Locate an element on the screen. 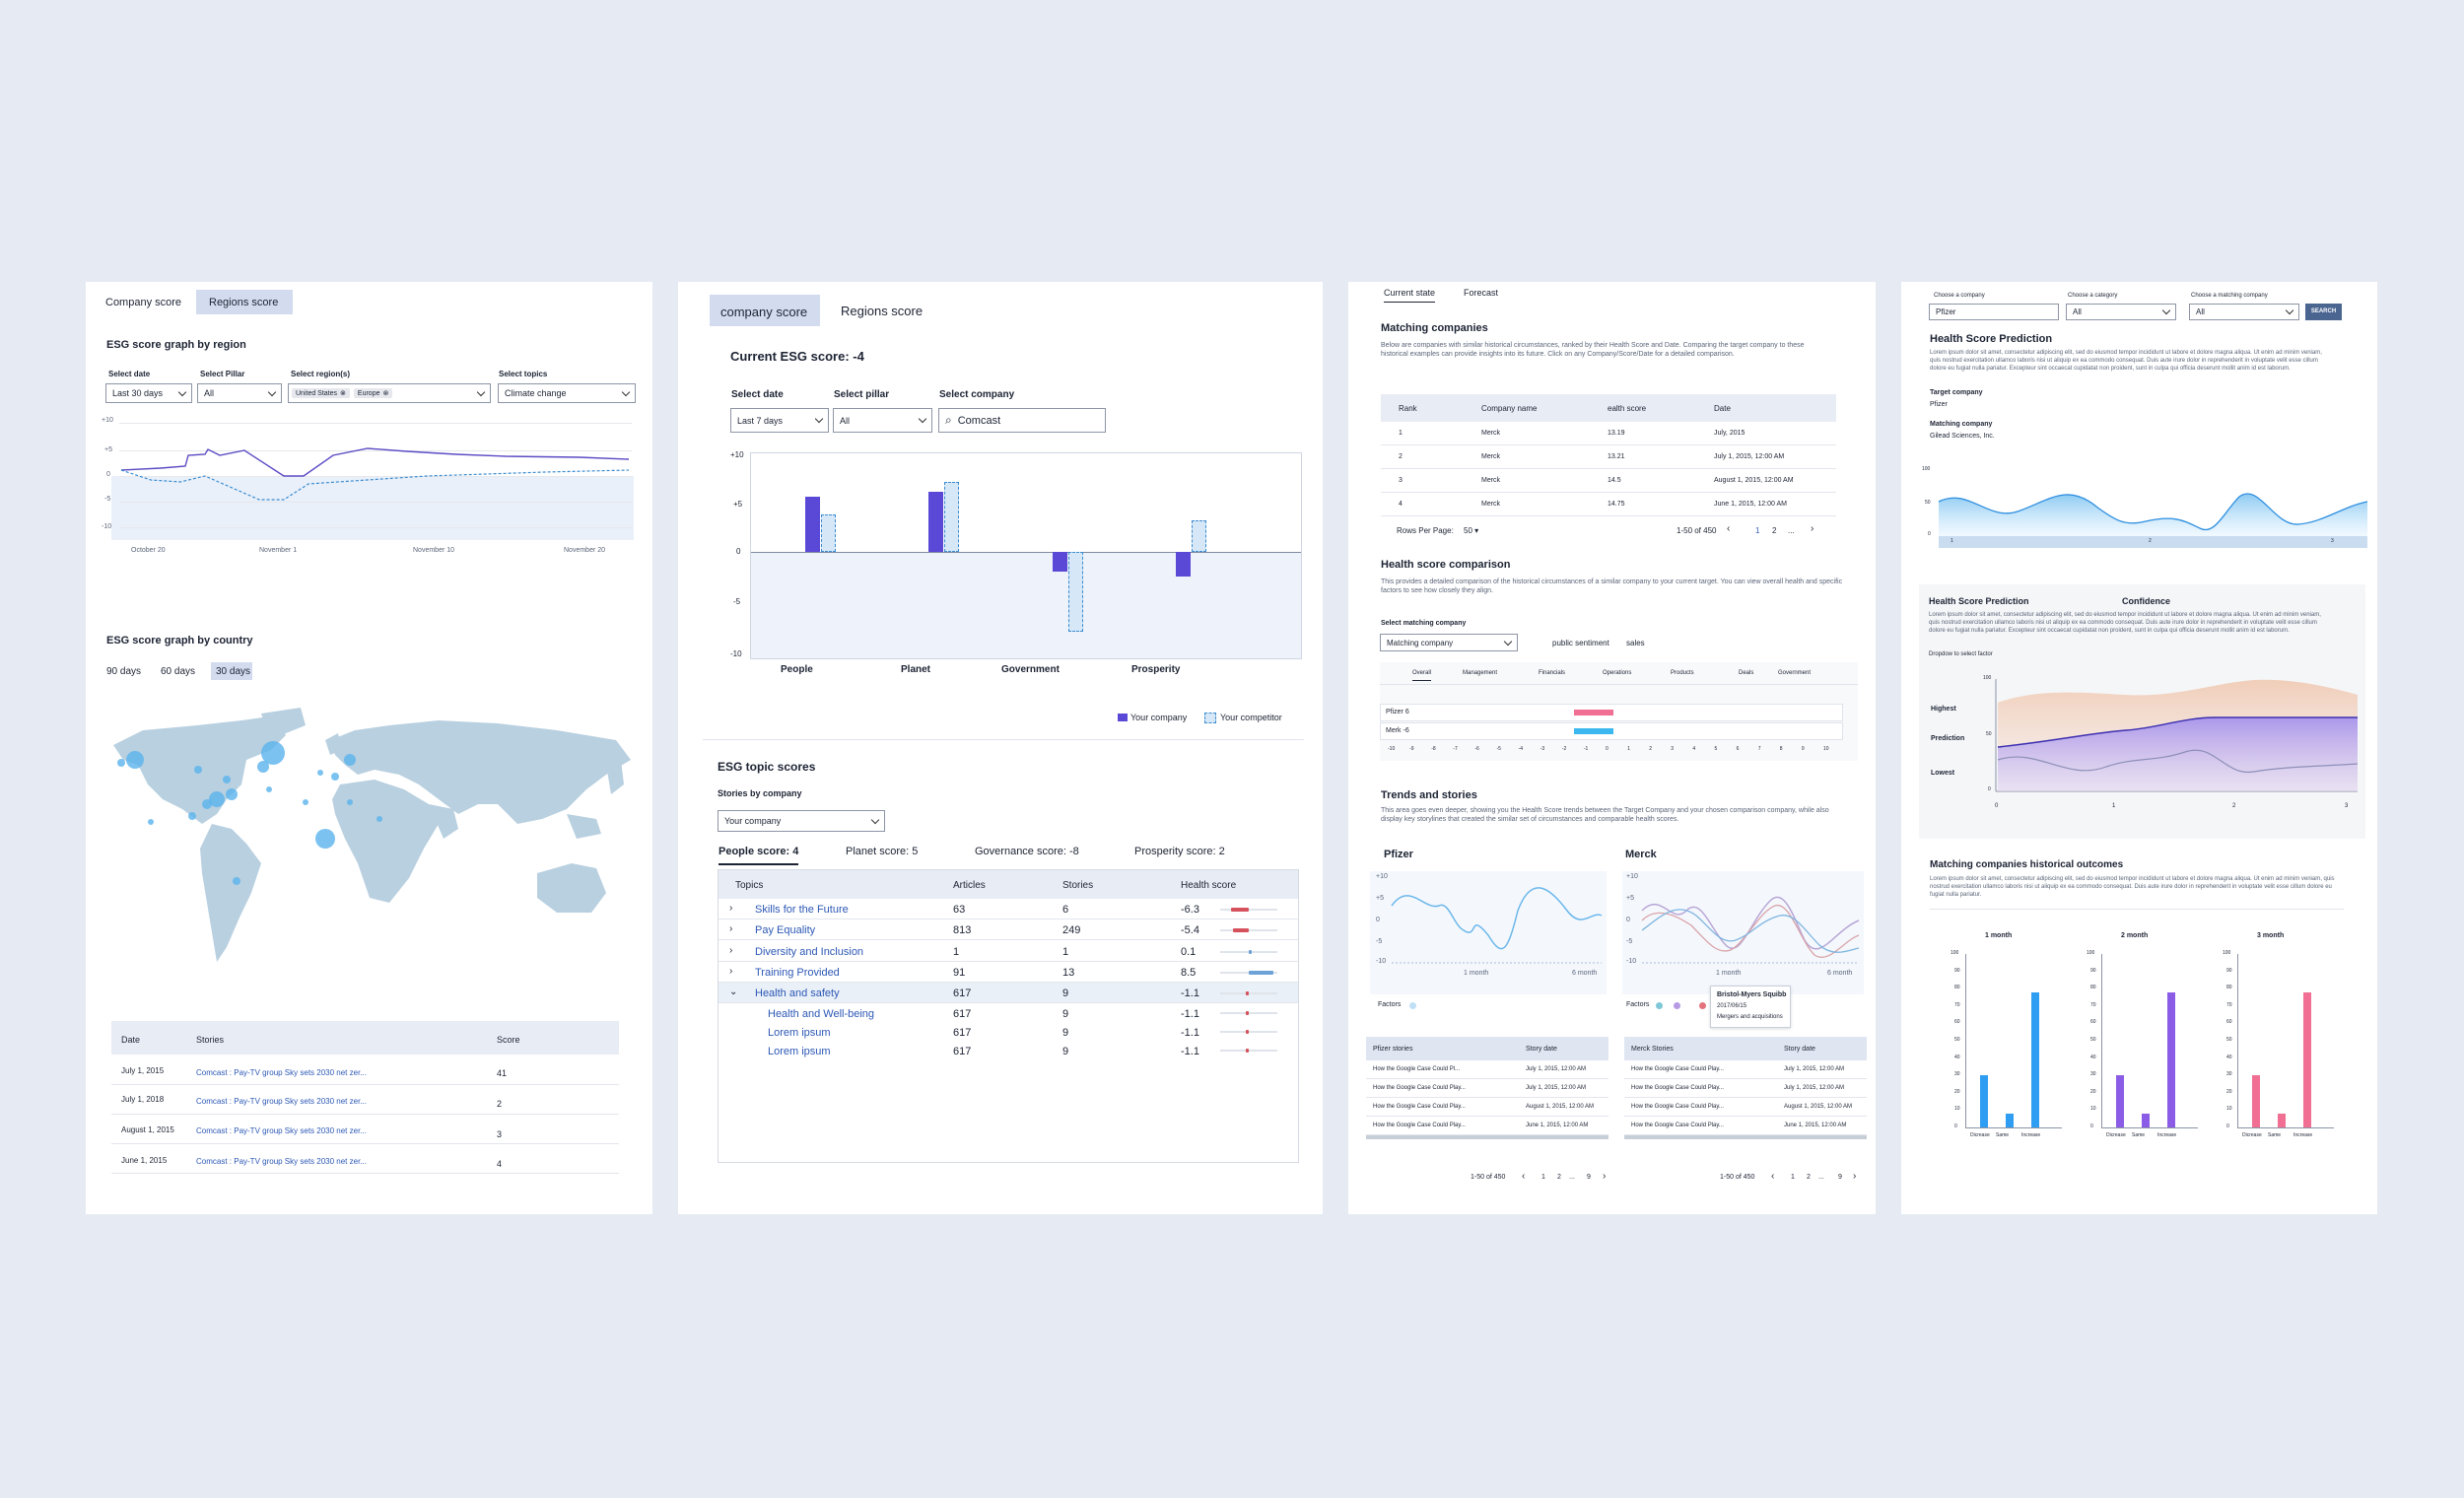 The image size is (2464, 1498). region-chip: United States ⊗ is located at coordinates (321, 393).